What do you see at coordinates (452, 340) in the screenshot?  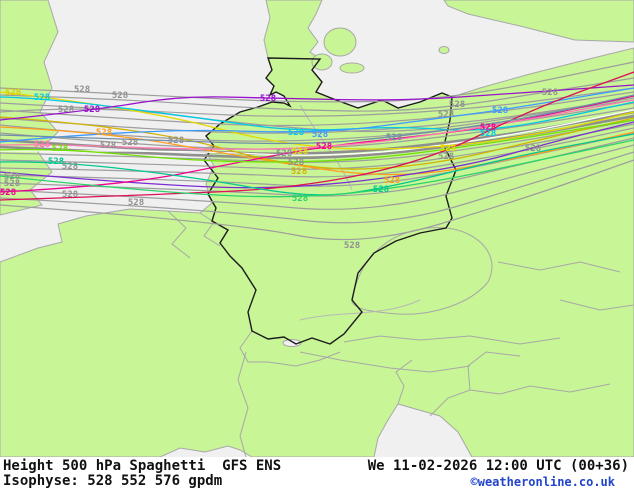 I see `border-austria-east` at bounding box center [452, 340].